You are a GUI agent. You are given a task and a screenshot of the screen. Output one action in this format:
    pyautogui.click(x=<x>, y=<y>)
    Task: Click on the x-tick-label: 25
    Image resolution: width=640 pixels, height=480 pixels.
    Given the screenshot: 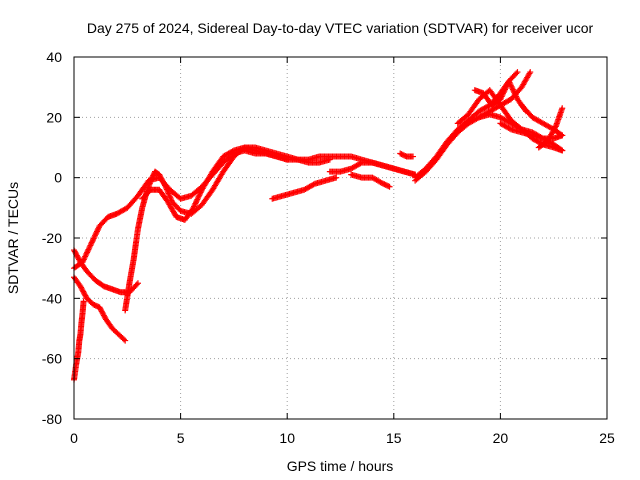 What is the action you would take?
    pyautogui.click(x=607, y=438)
    